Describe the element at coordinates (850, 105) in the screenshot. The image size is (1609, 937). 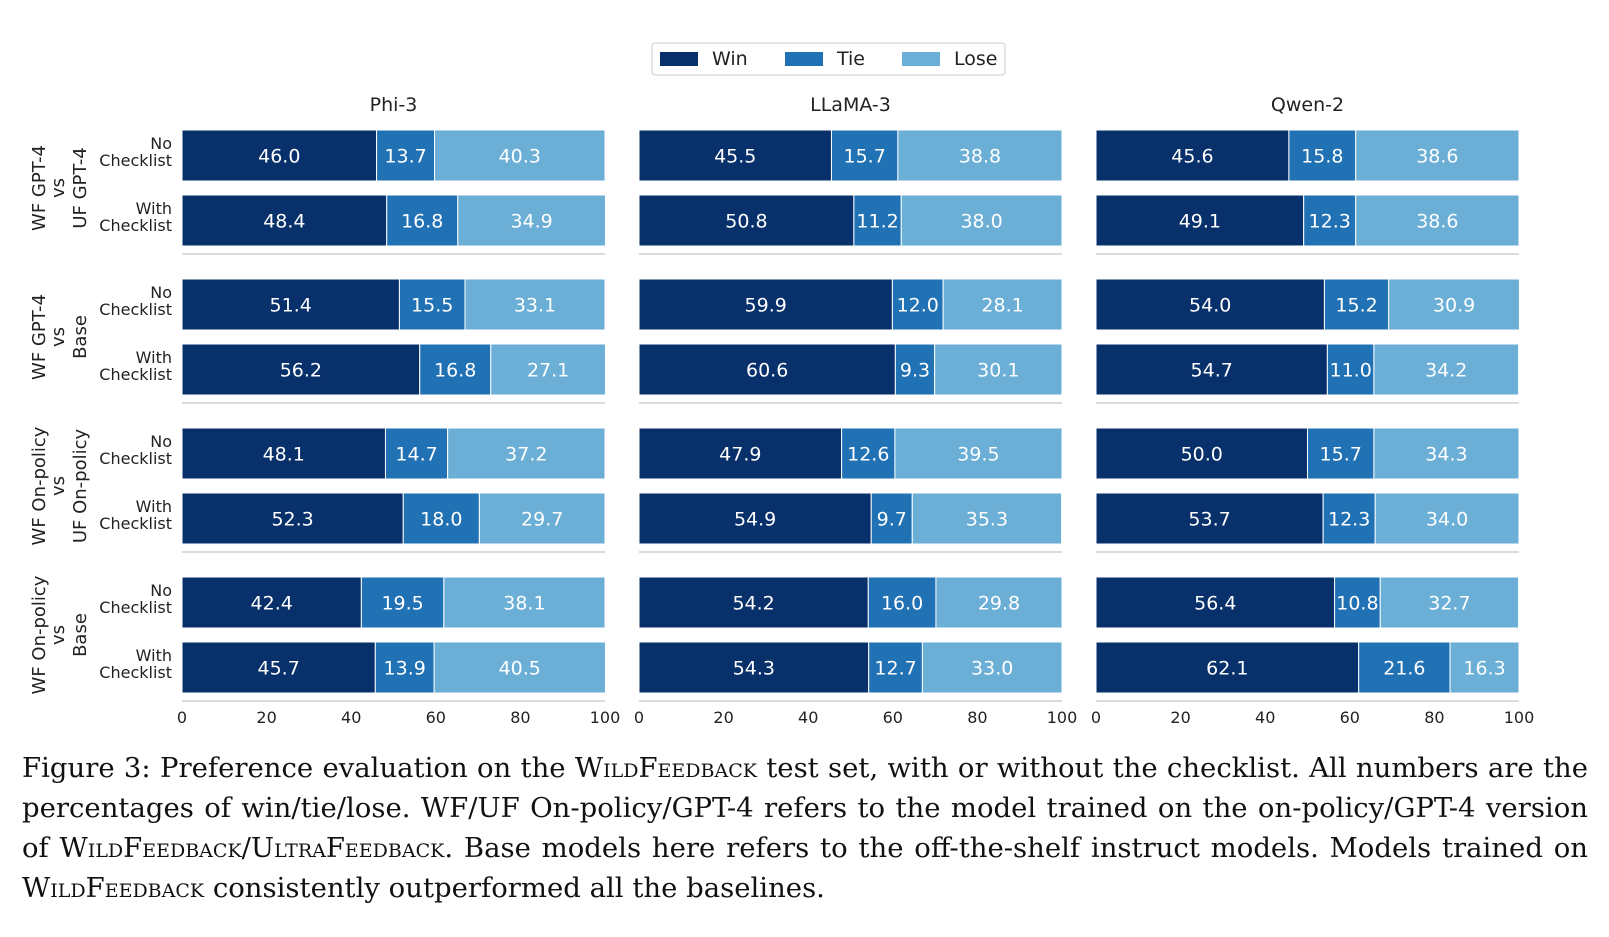
I see `panel-title: LLaMA-3` at that location.